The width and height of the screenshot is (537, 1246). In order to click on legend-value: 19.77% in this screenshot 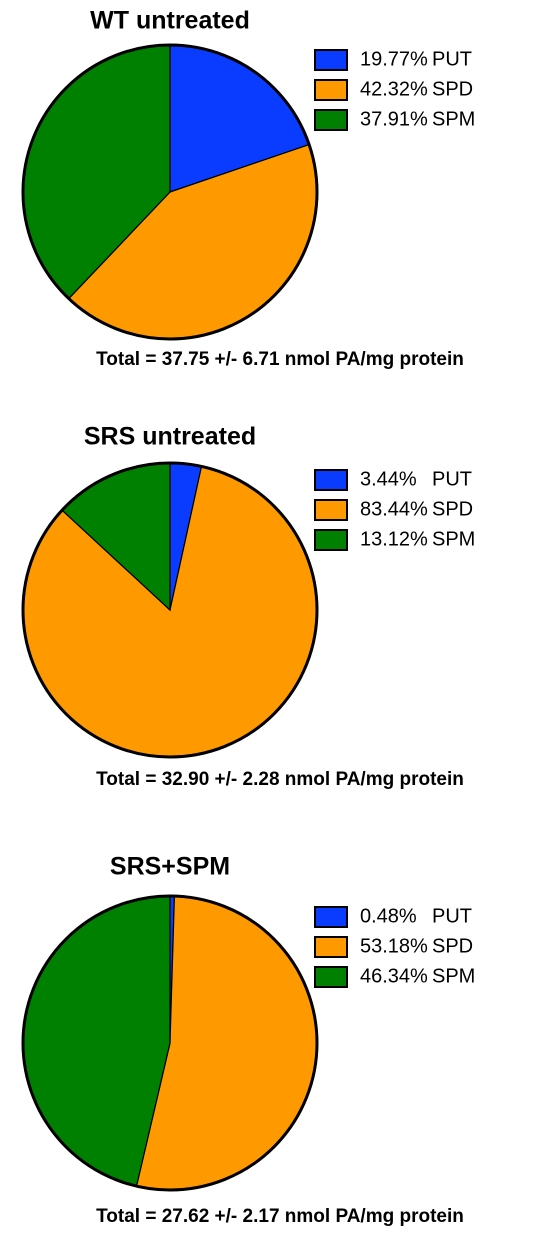, I will do `click(394, 59)`.